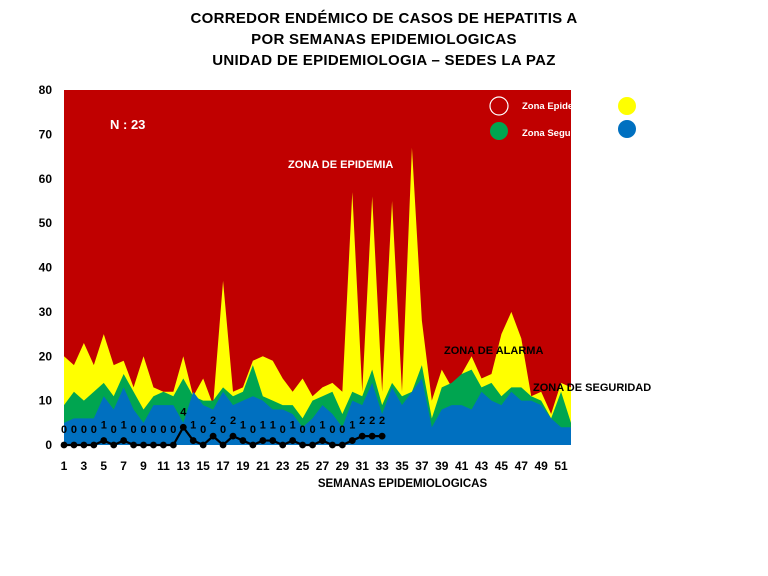 The image size is (768, 576). Describe the element at coordinates (561, 466) in the screenshot. I see `x-tick-label: 51` at that location.